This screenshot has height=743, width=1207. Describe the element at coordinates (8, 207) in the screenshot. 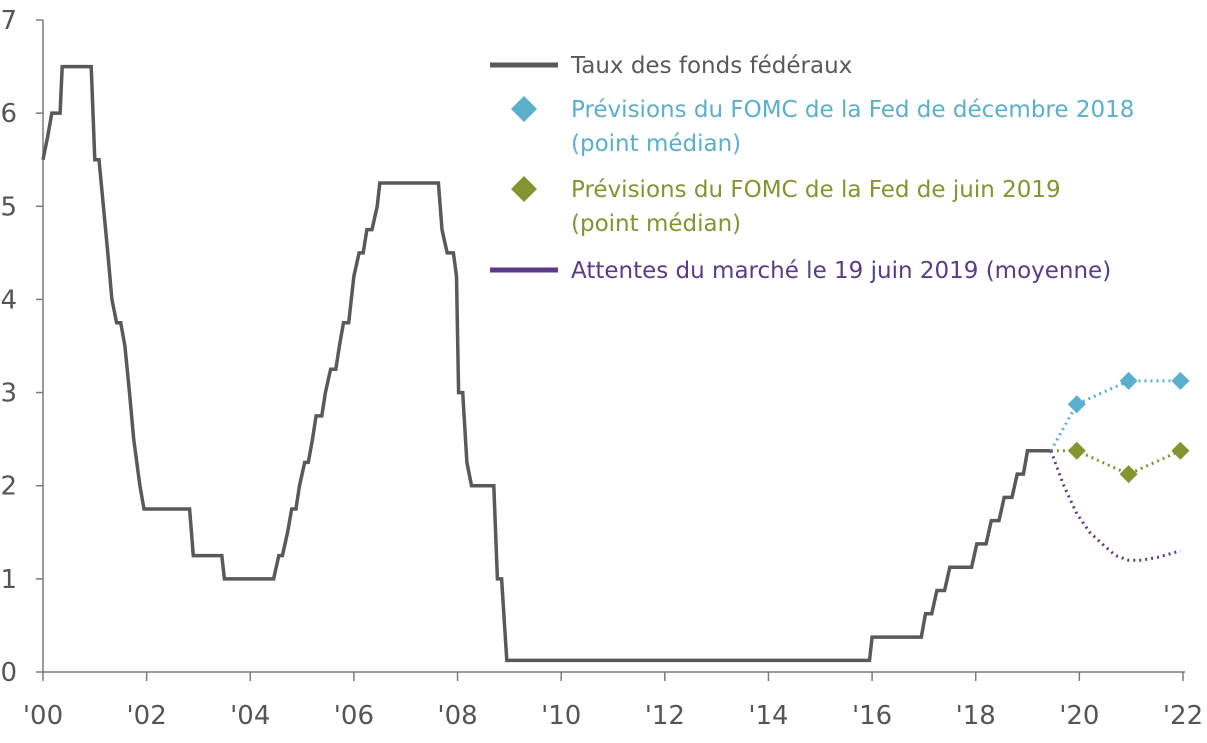

I see `y-tick-label: 5` at that location.